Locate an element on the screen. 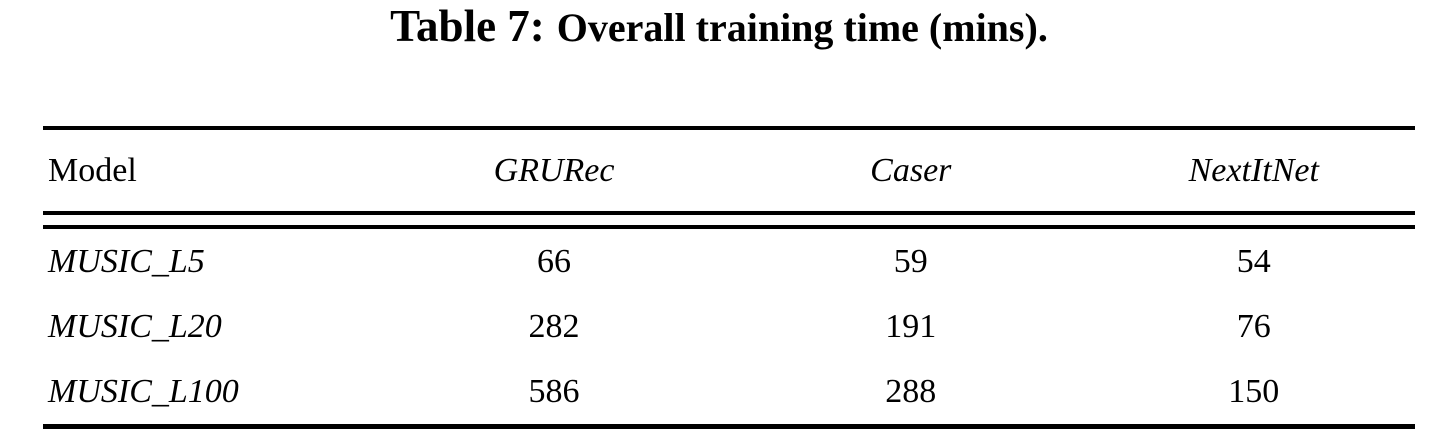 The height and width of the screenshot is (438, 1438). value-music-l20-grurec: 282 is located at coordinates (554, 326).